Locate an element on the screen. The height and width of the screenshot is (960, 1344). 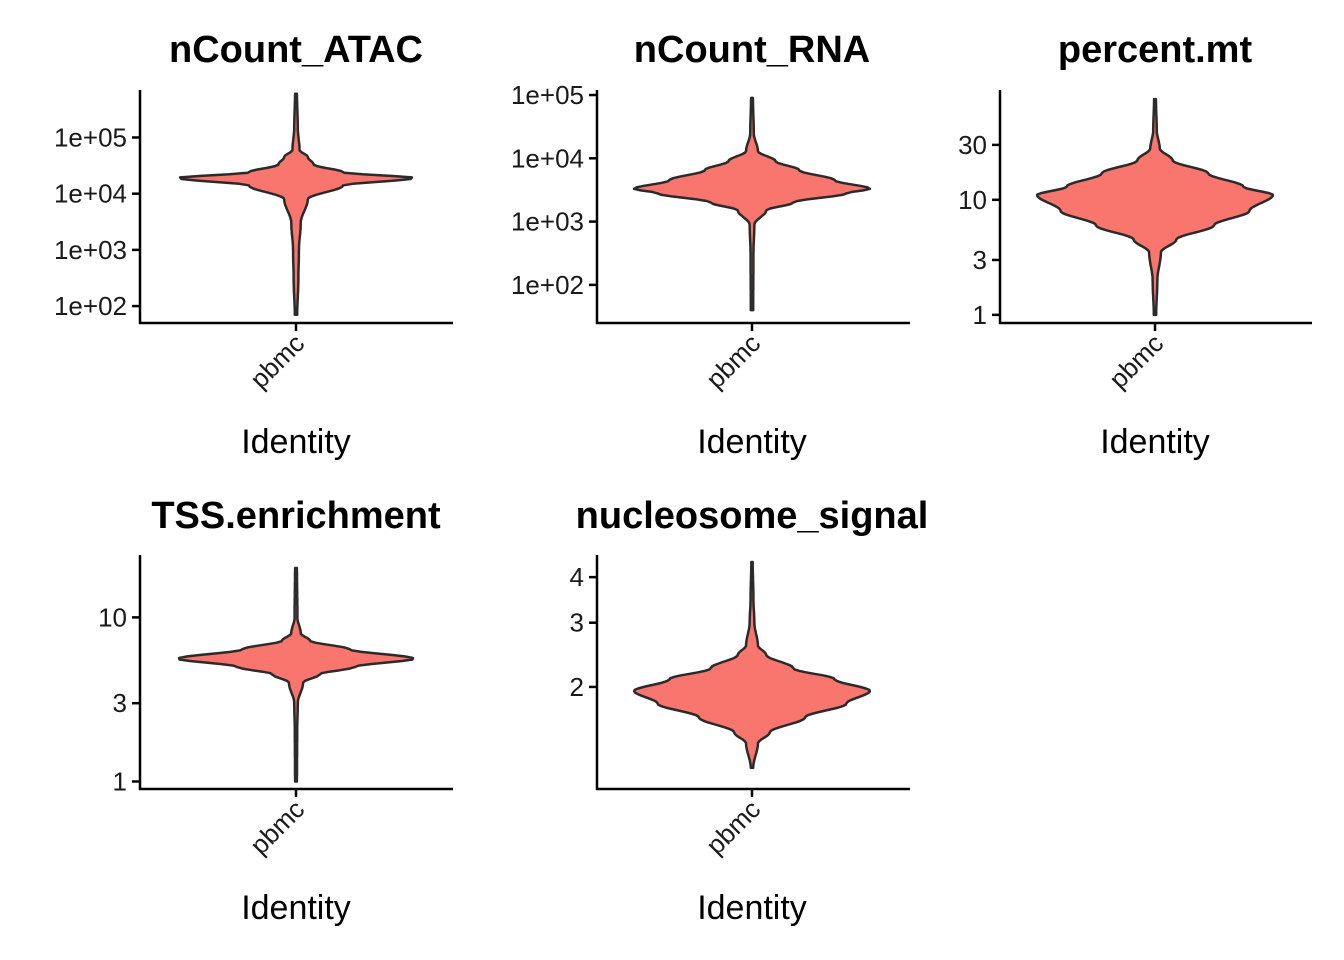
panel-title: percent.mt is located at coordinates (1155, 50).